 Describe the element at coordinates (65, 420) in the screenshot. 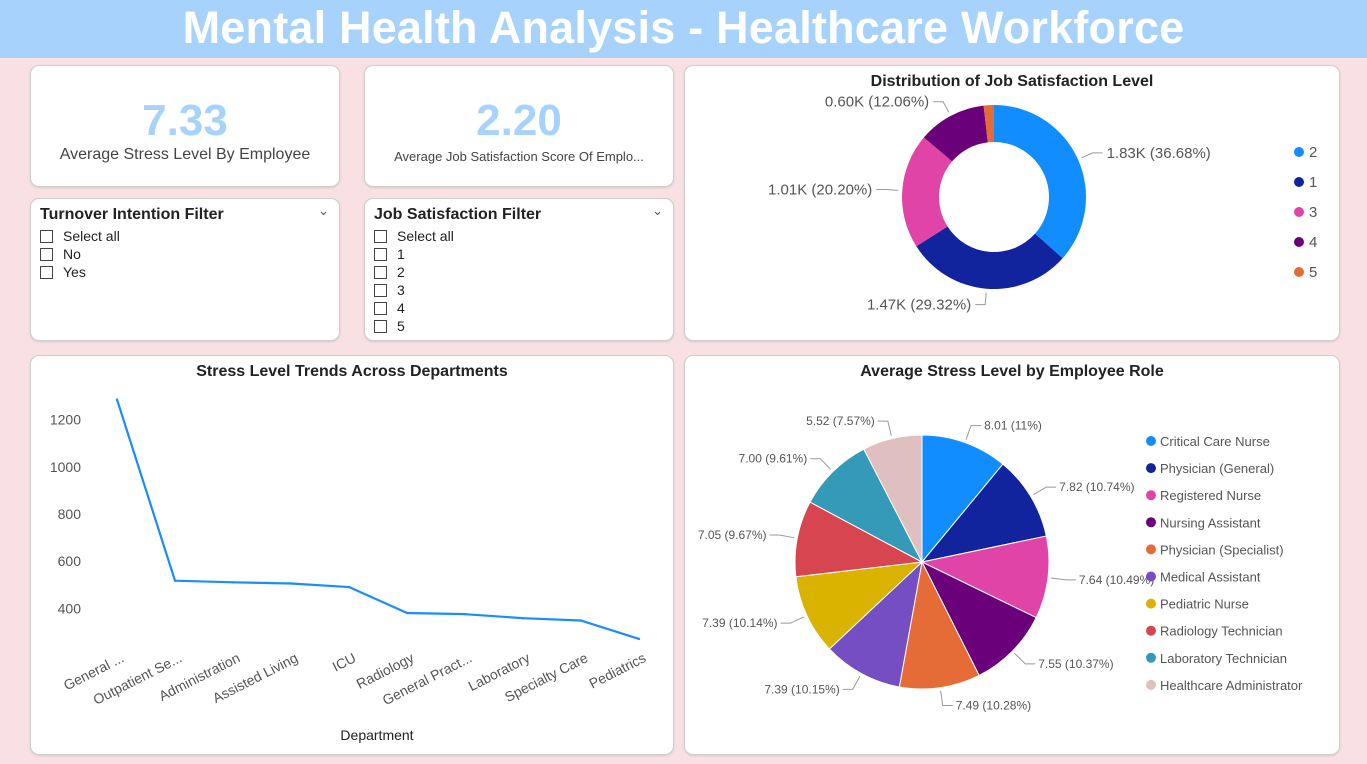

I see `y-tick-label: 1200` at that location.